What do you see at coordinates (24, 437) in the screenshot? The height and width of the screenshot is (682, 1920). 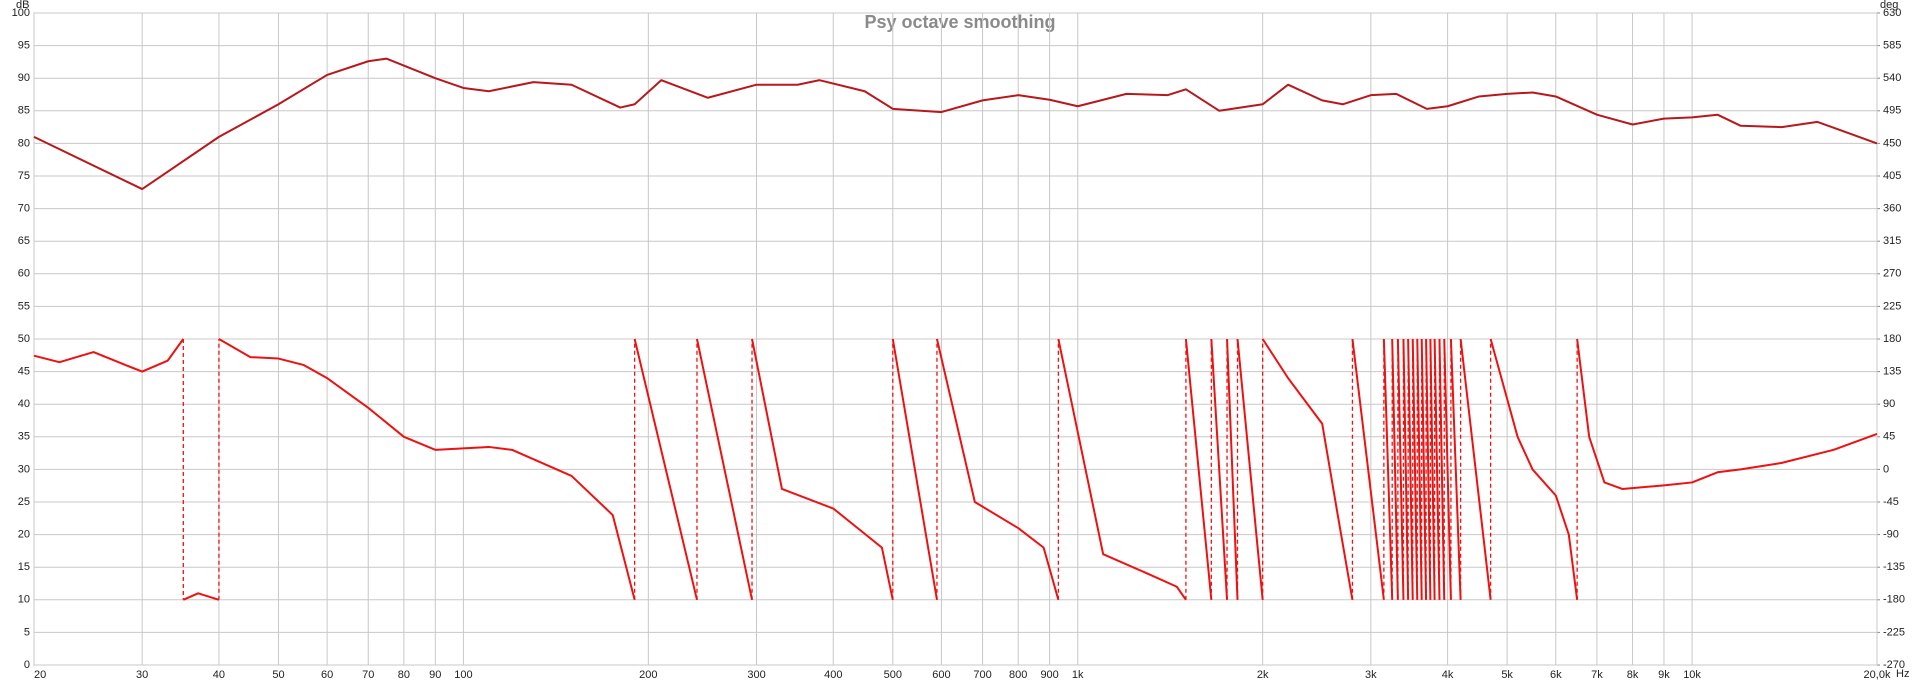 I see `y-tick-label: 35` at bounding box center [24, 437].